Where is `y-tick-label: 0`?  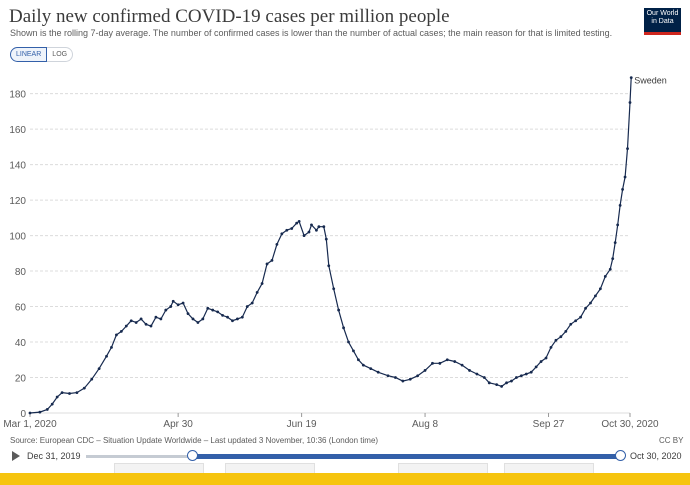
y-tick-label: 0 is located at coordinates (23, 414).